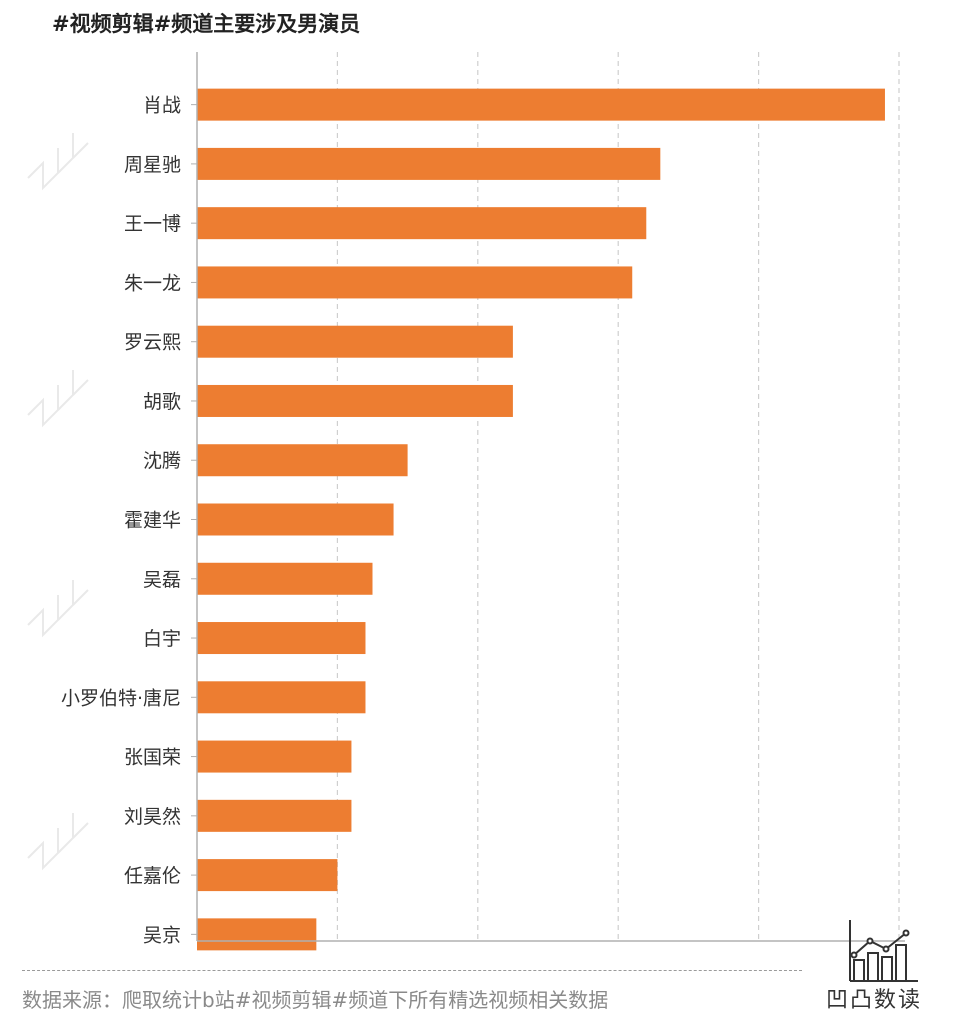  I want to click on y-tick-label: 小罗伯特·唐尼, so click(121, 698).